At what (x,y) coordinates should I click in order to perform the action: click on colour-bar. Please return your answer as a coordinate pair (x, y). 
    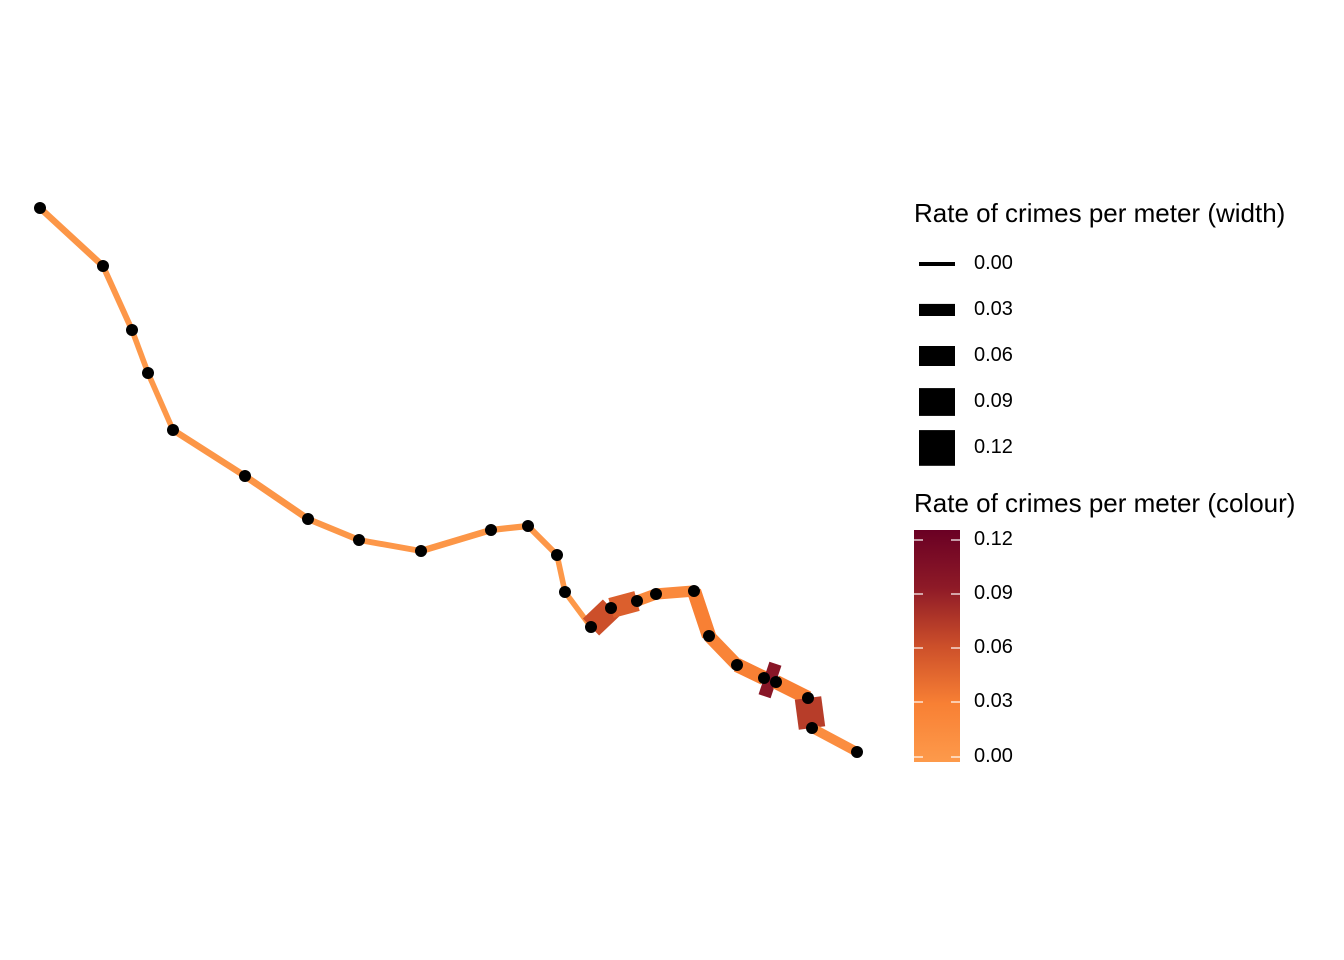
    Looking at the image, I should click on (937, 646).